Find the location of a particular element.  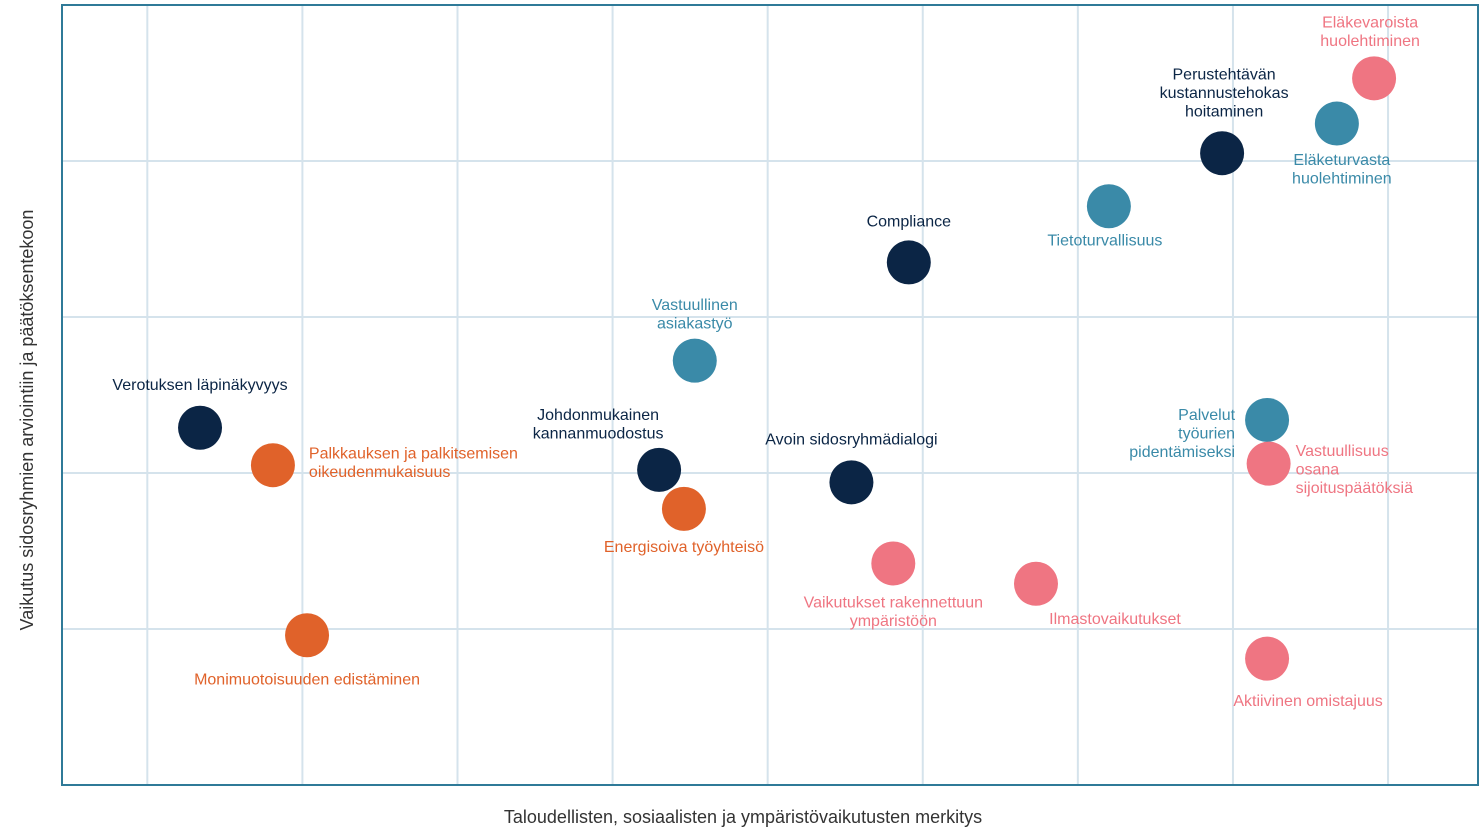

point-label: Vaikutukset rakennettuun is located at coordinates (893, 603).